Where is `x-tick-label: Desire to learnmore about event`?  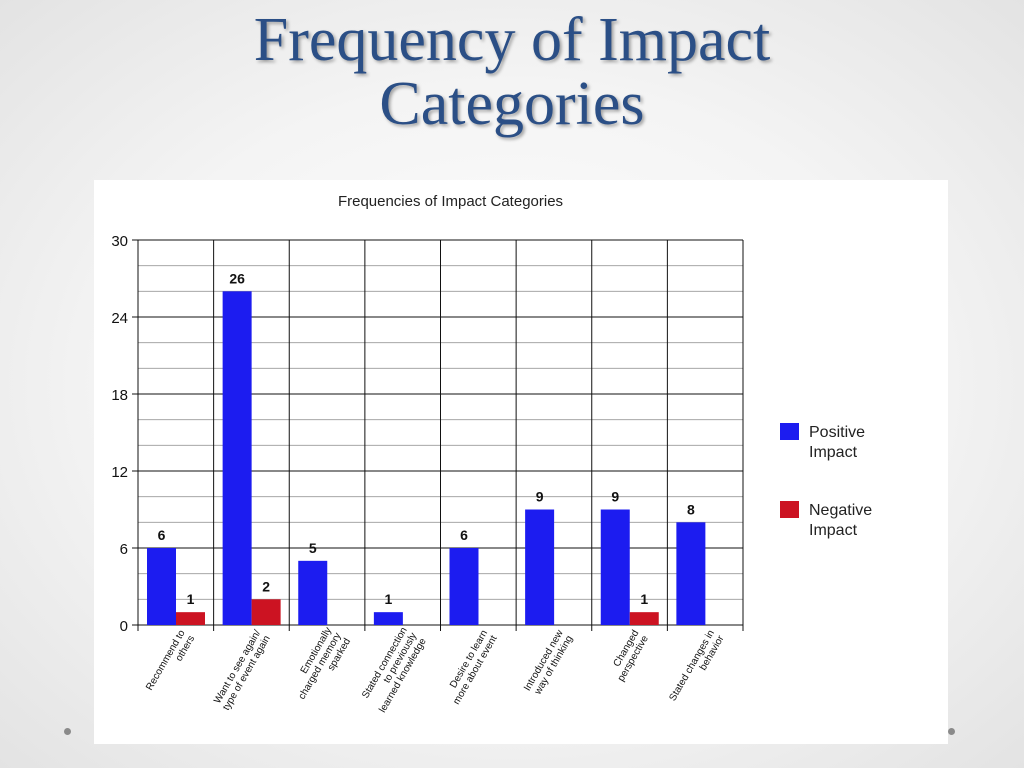
x-tick-label: Desire to learnmore about event is located at coordinates (471, 667).